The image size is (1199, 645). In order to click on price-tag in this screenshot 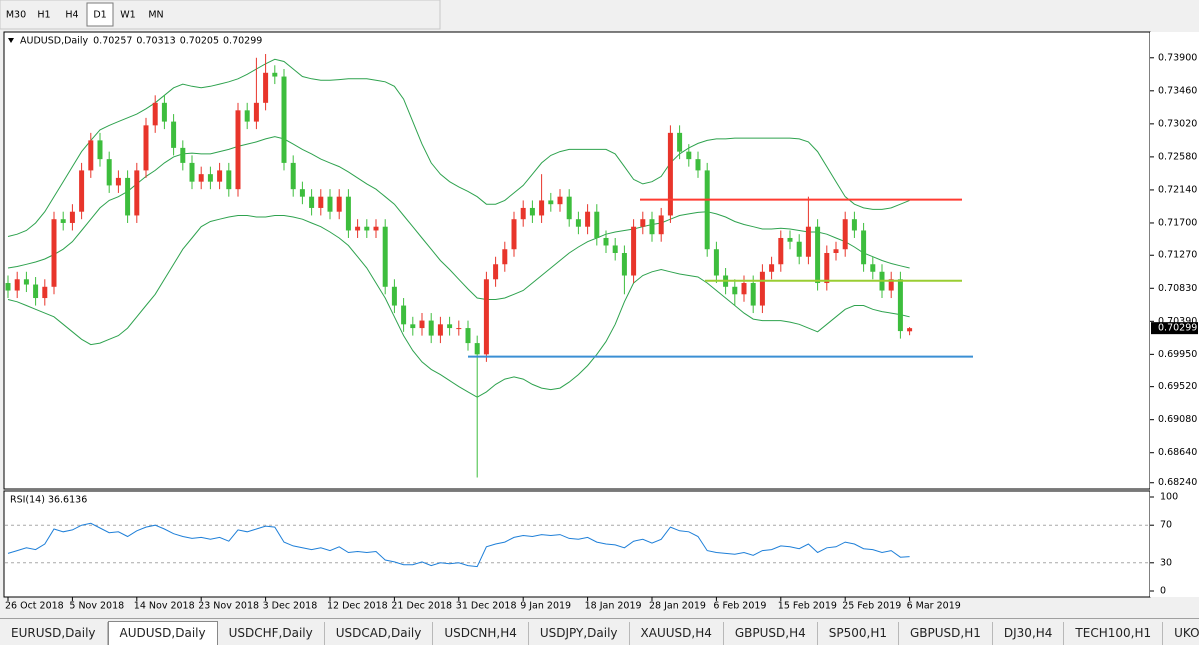, I will do `click(1174, 328)`.